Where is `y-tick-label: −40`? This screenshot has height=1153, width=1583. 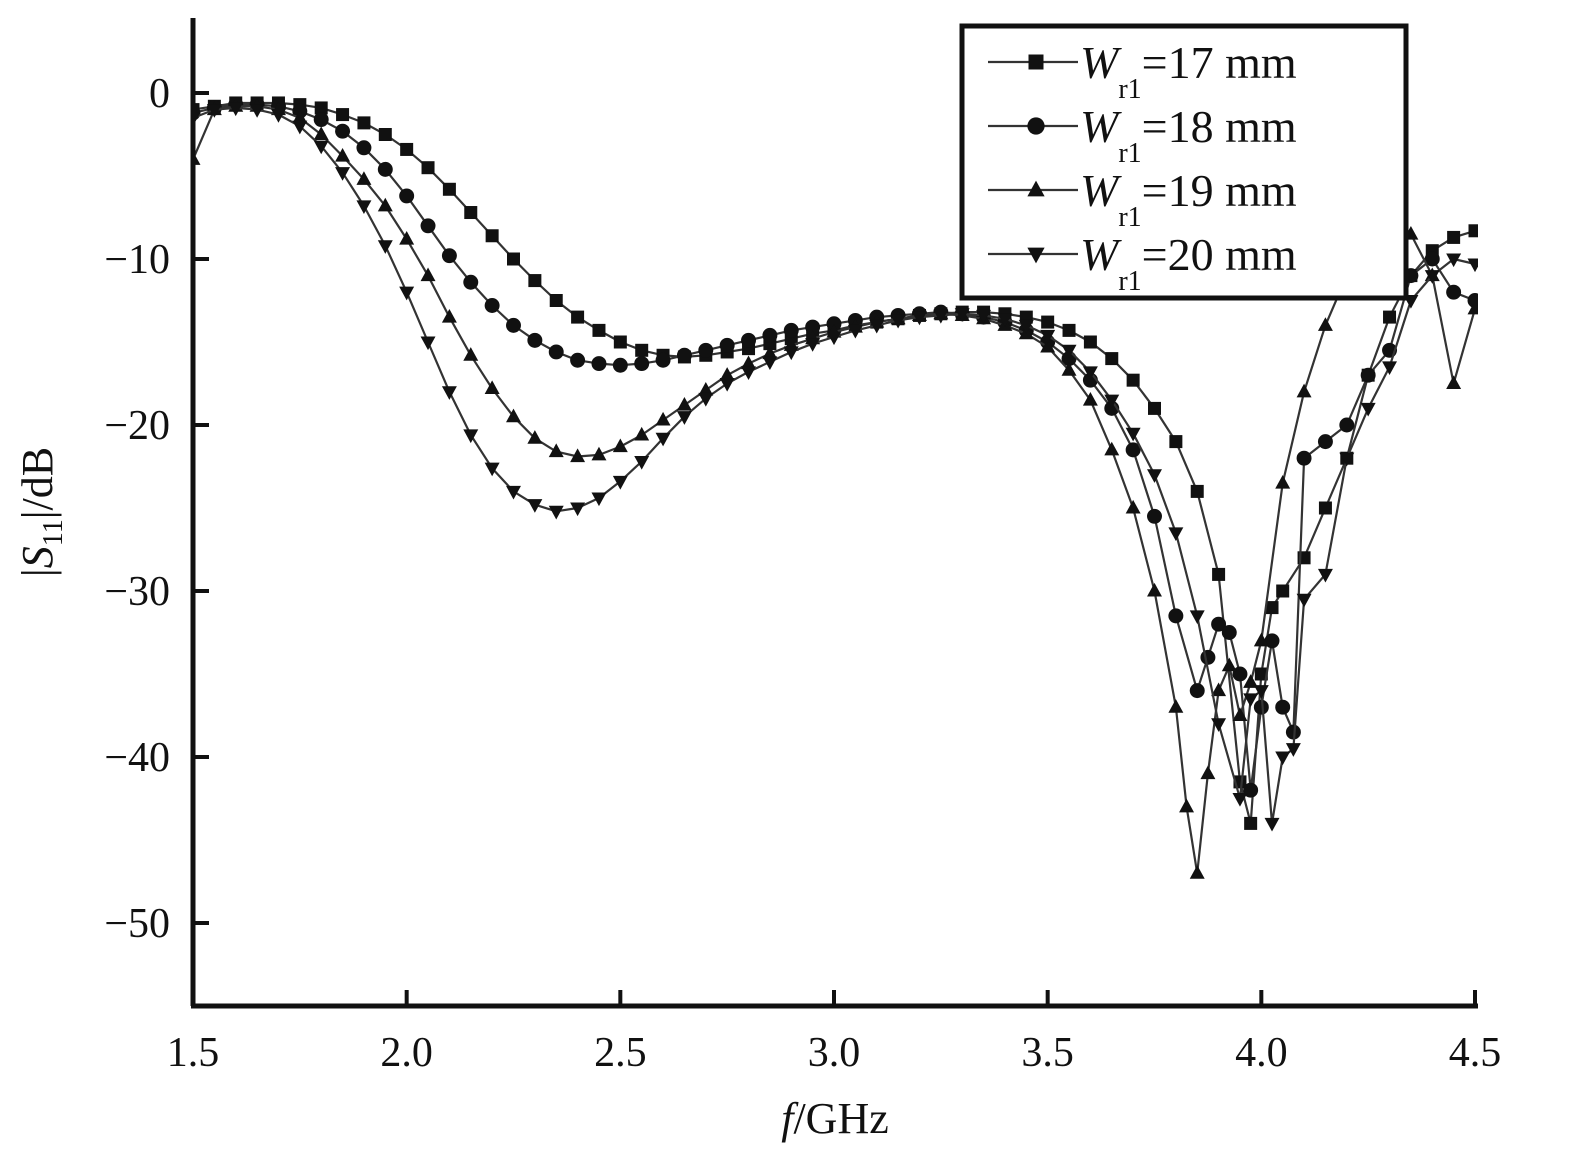 y-tick-label: −40 is located at coordinates (137, 758).